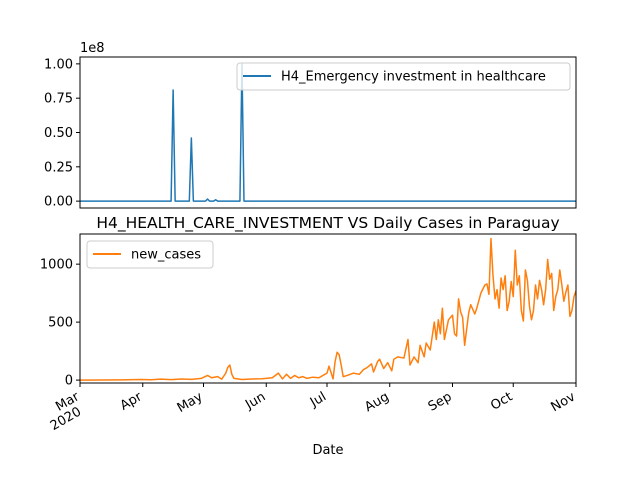 This screenshot has height=480, width=640. What do you see at coordinates (440, 401) in the screenshot?
I see `x-tick-label: Sep` at bounding box center [440, 401].